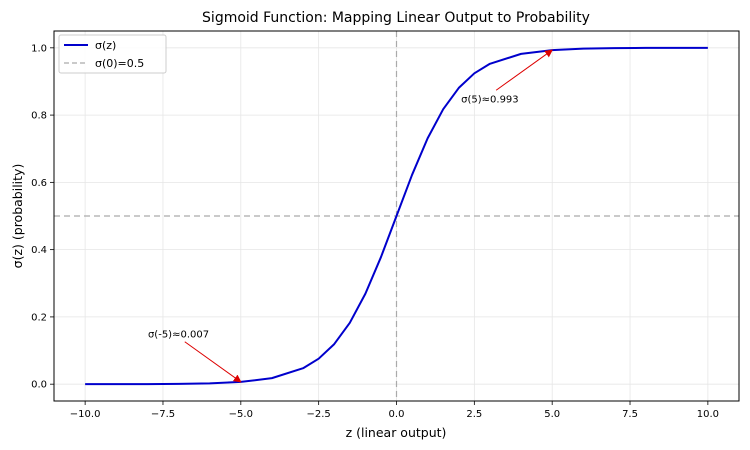 The height and width of the screenshot is (450, 750). What do you see at coordinates (396, 432) in the screenshot?
I see `x-axis-title: z (linear output)` at bounding box center [396, 432].